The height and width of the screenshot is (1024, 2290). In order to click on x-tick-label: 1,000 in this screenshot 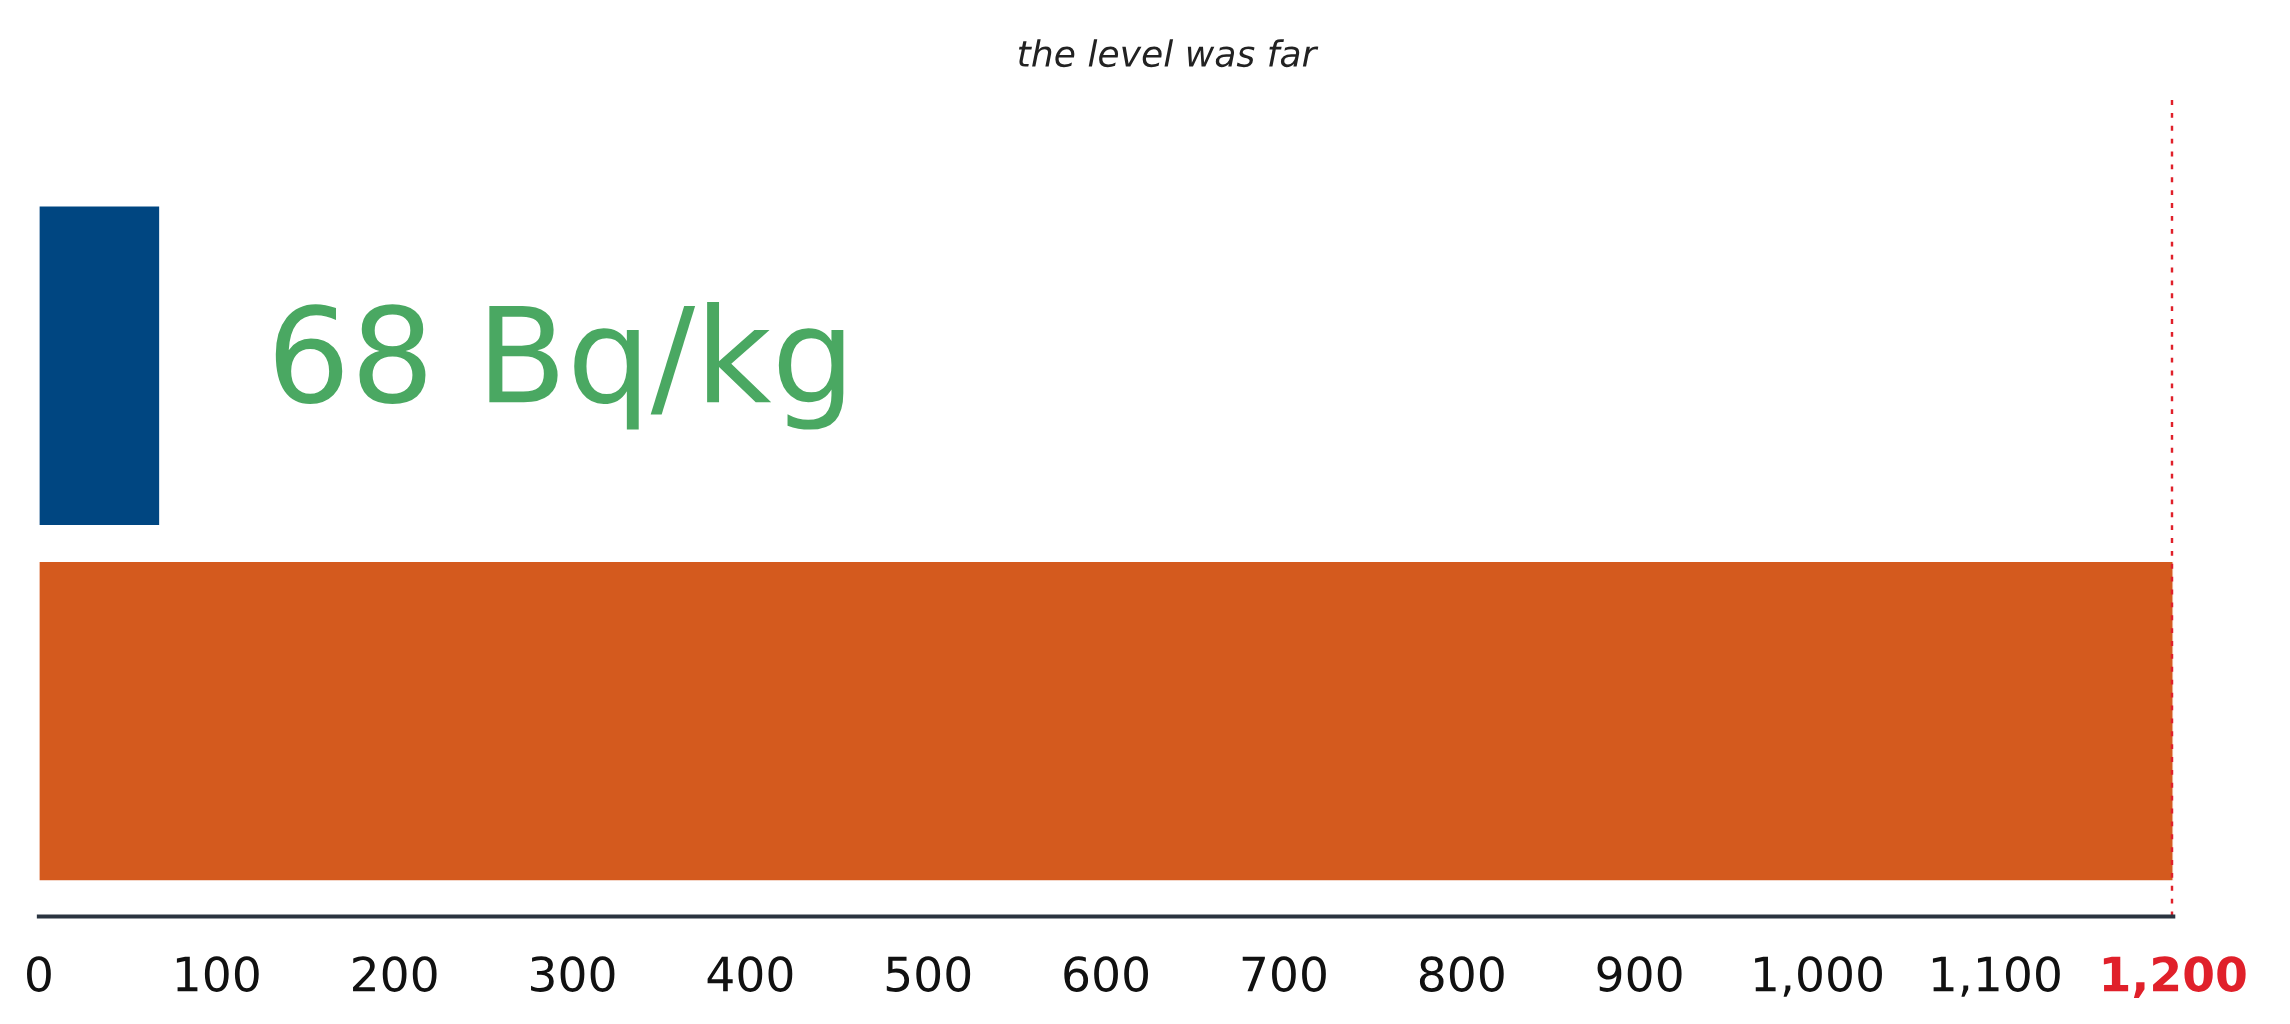, I will do `click(1818, 976)`.